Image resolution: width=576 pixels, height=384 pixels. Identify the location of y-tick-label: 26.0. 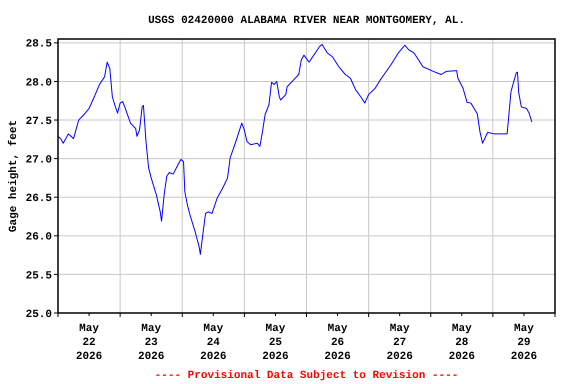
(39, 238).